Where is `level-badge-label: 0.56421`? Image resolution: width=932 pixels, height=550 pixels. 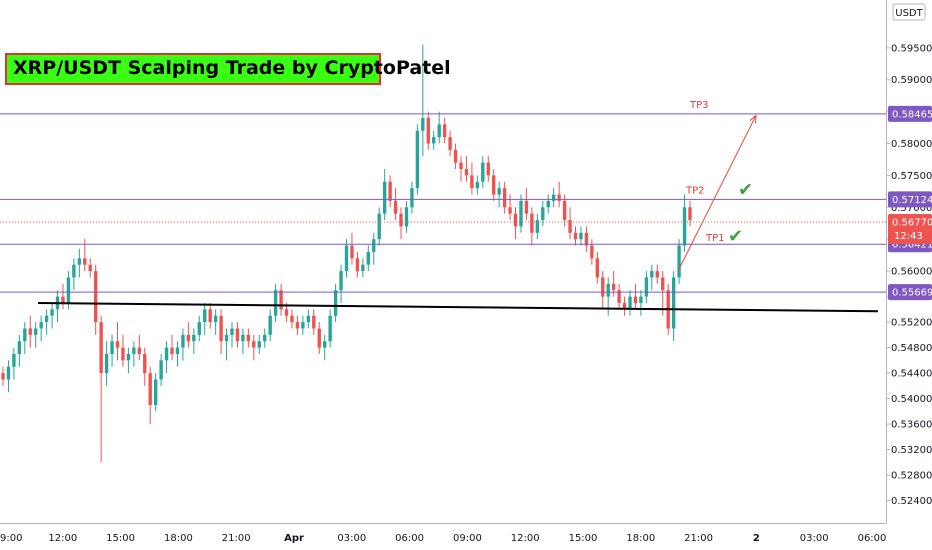 level-badge-label: 0.56421 is located at coordinates (912, 245).